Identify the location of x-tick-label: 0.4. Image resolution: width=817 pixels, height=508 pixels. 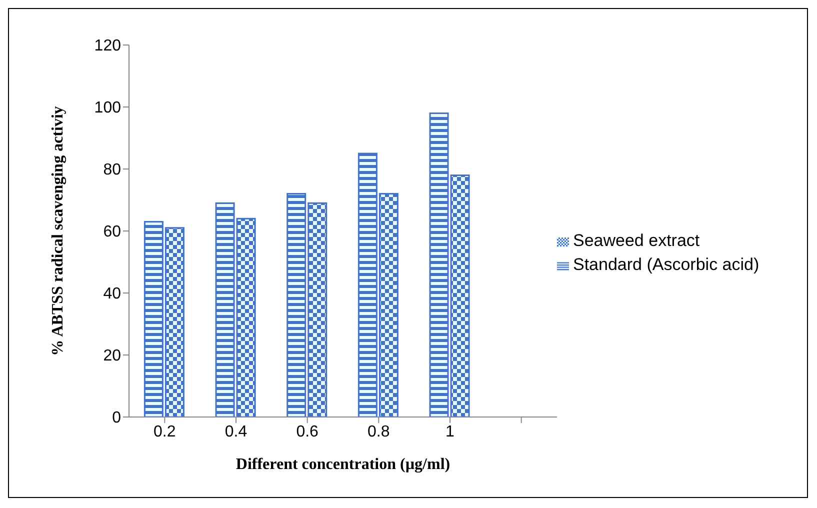
(236, 431).